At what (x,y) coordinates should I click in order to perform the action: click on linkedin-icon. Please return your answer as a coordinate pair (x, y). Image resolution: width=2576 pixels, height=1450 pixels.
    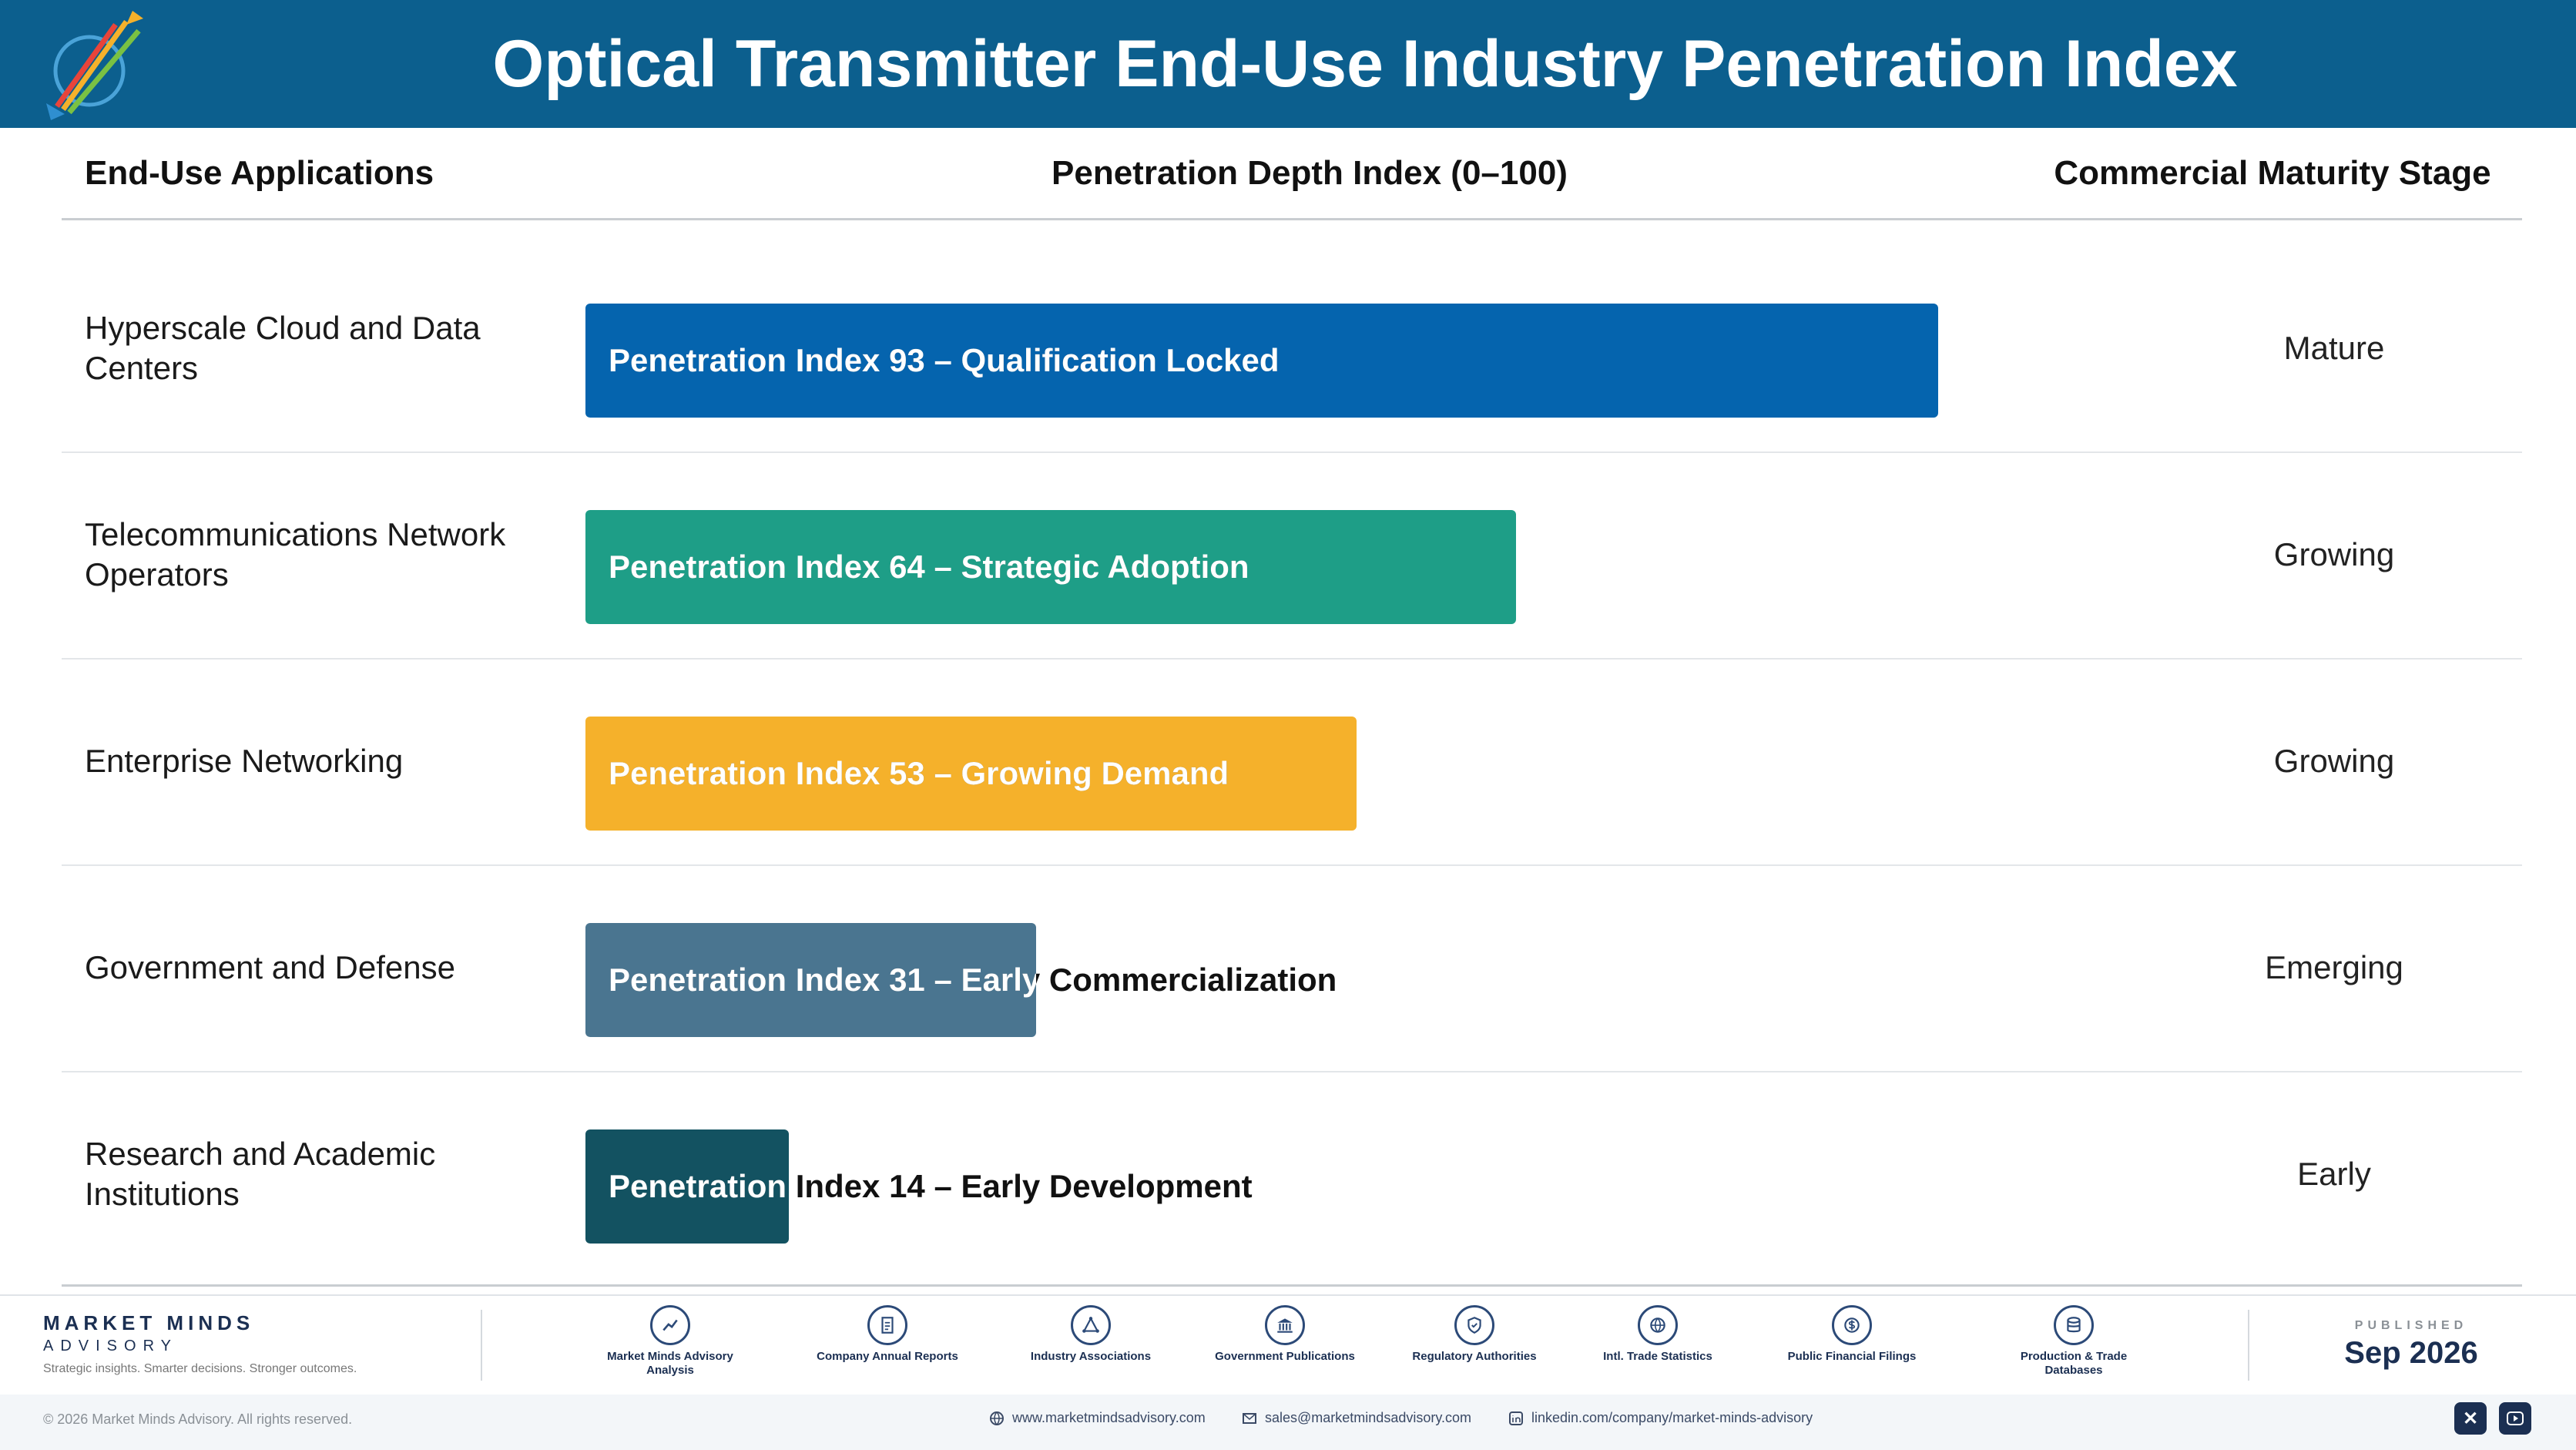
    Looking at the image, I should click on (1516, 1418).